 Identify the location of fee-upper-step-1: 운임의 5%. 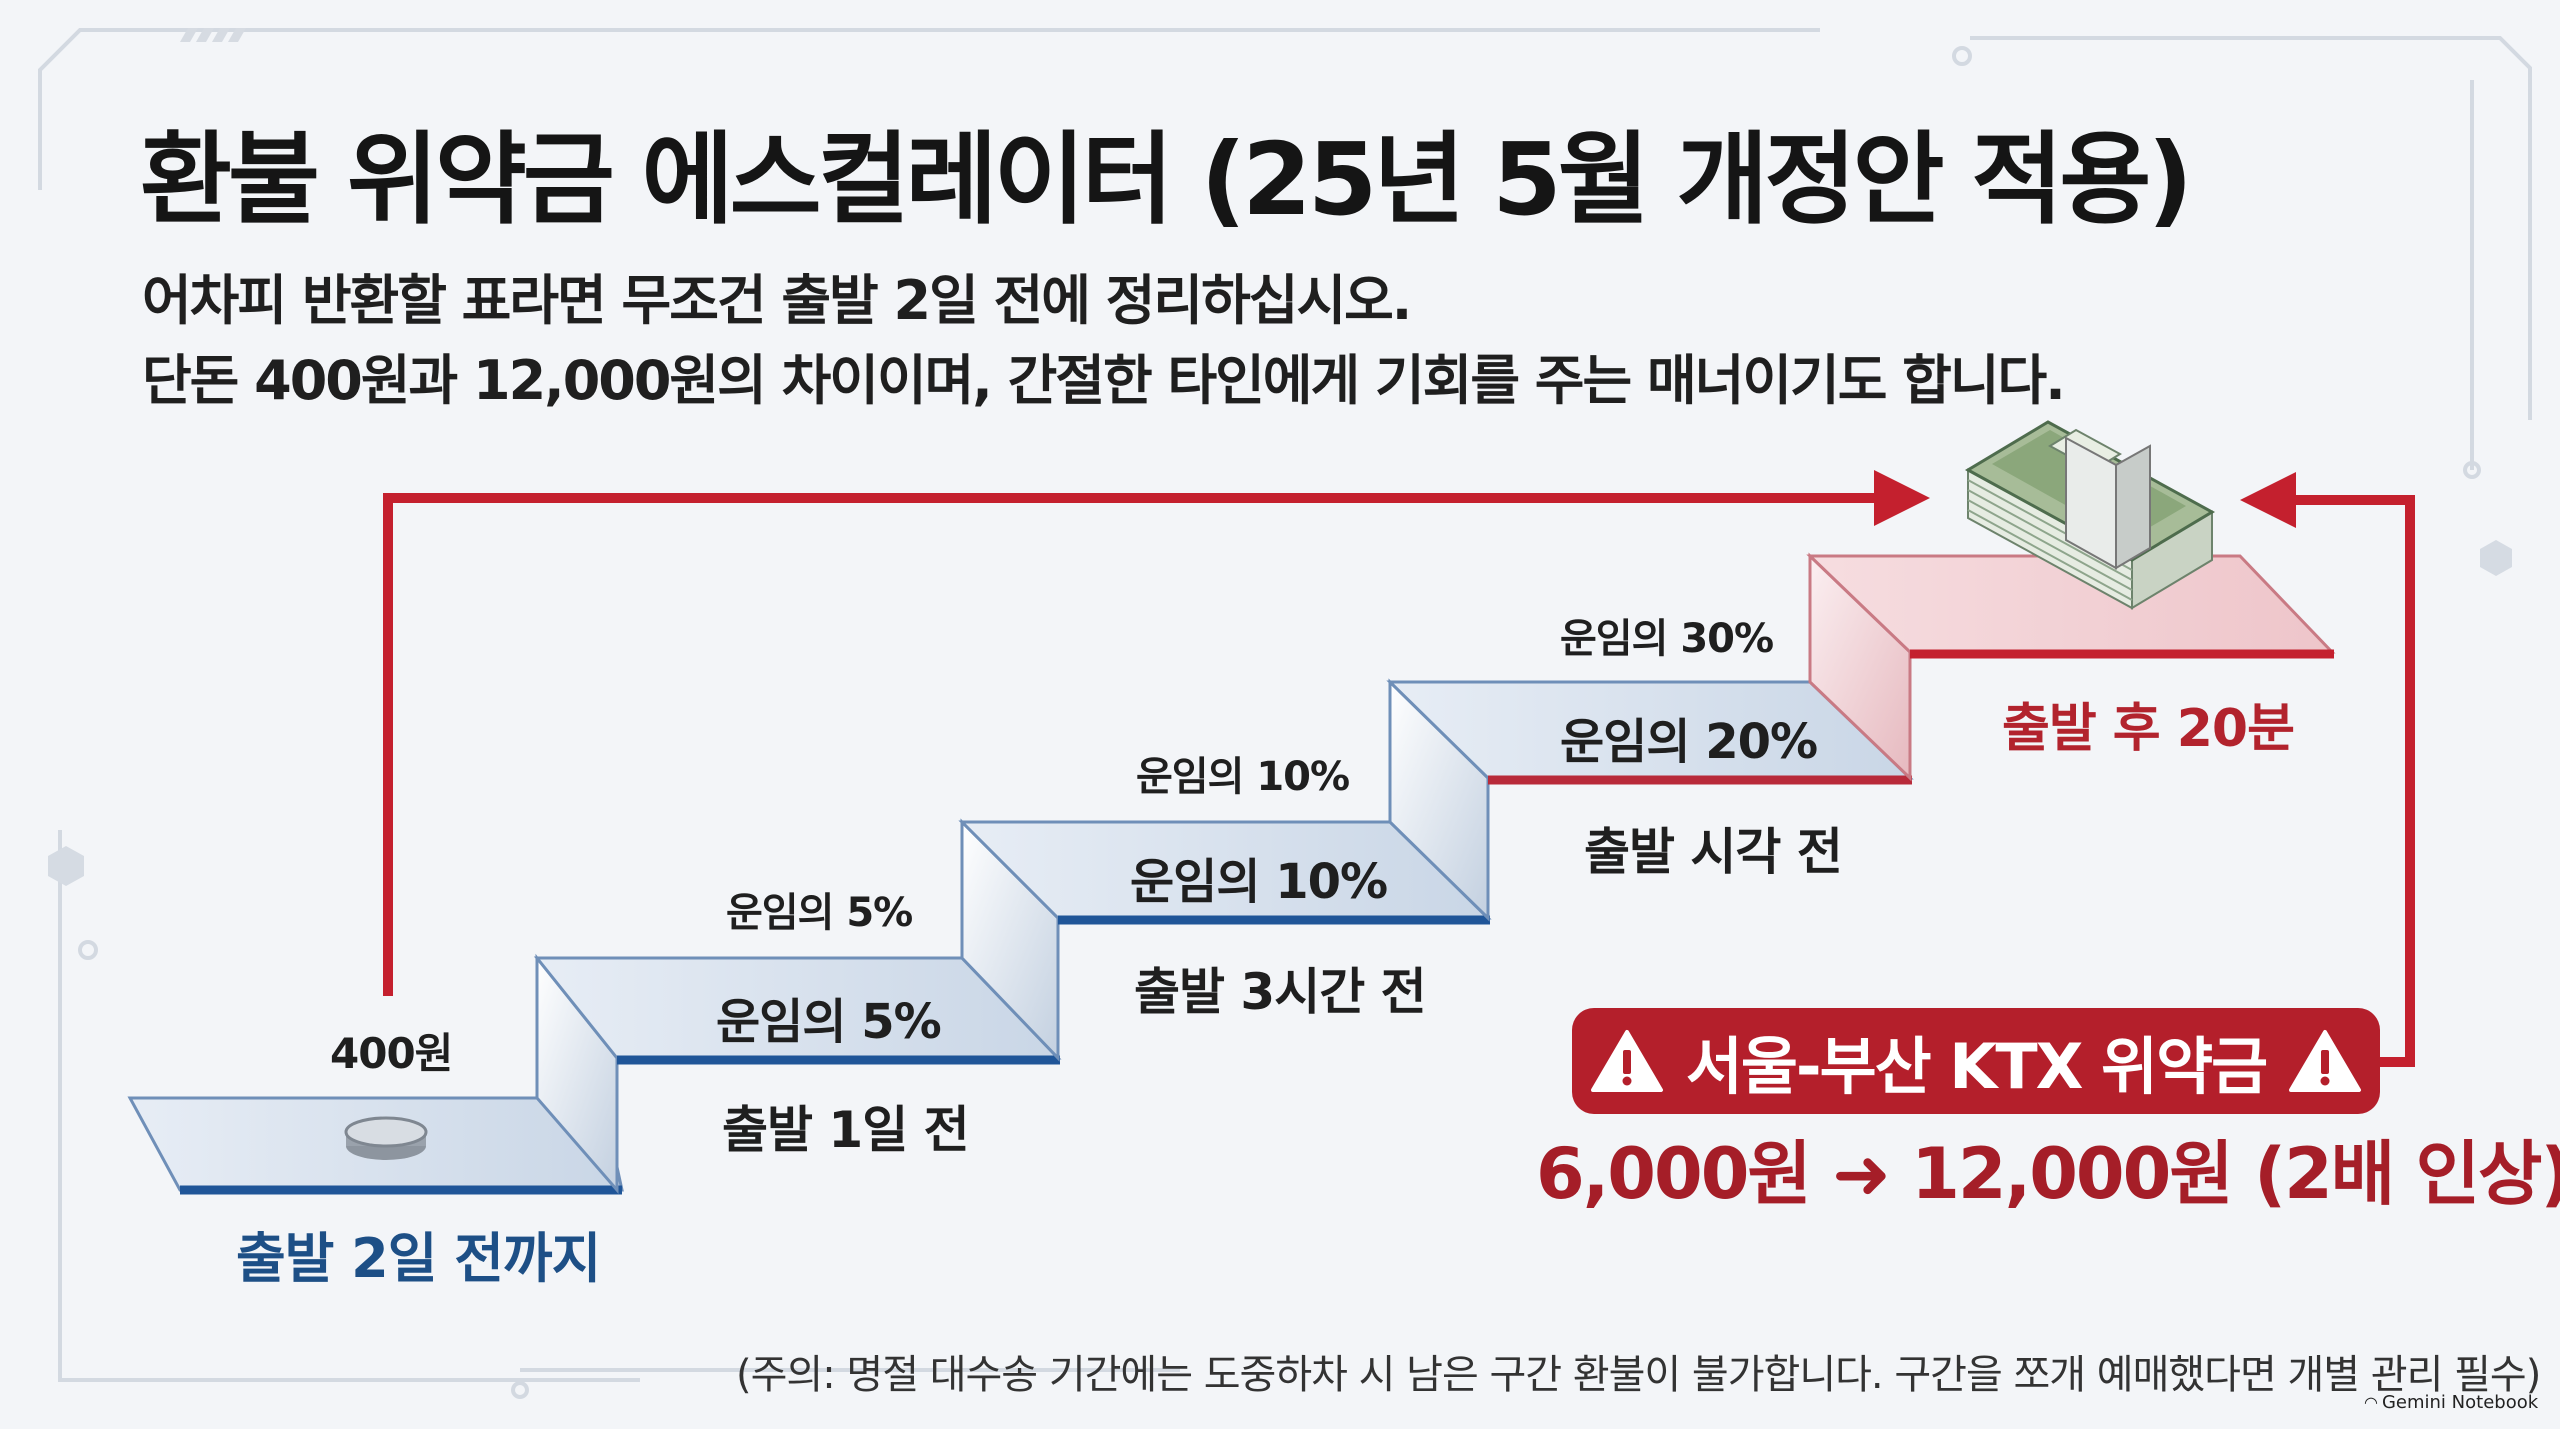
(819, 913).